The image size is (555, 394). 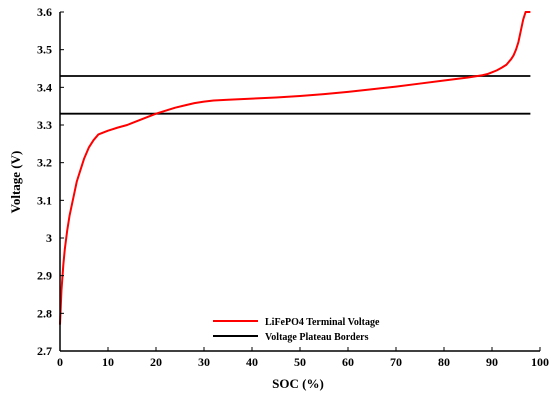 What do you see at coordinates (540, 362) in the screenshot?
I see `x-tick-label: 100` at bounding box center [540, 362].